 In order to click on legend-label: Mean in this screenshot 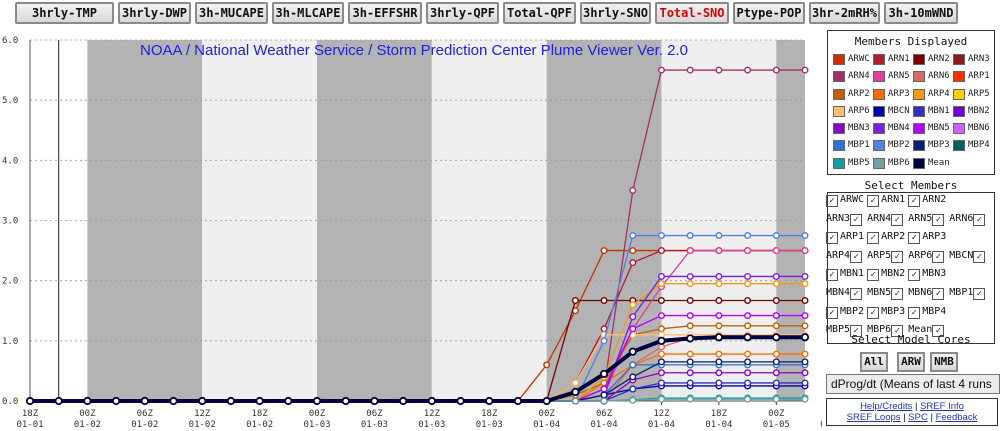, I will do `click(939, 162)`.